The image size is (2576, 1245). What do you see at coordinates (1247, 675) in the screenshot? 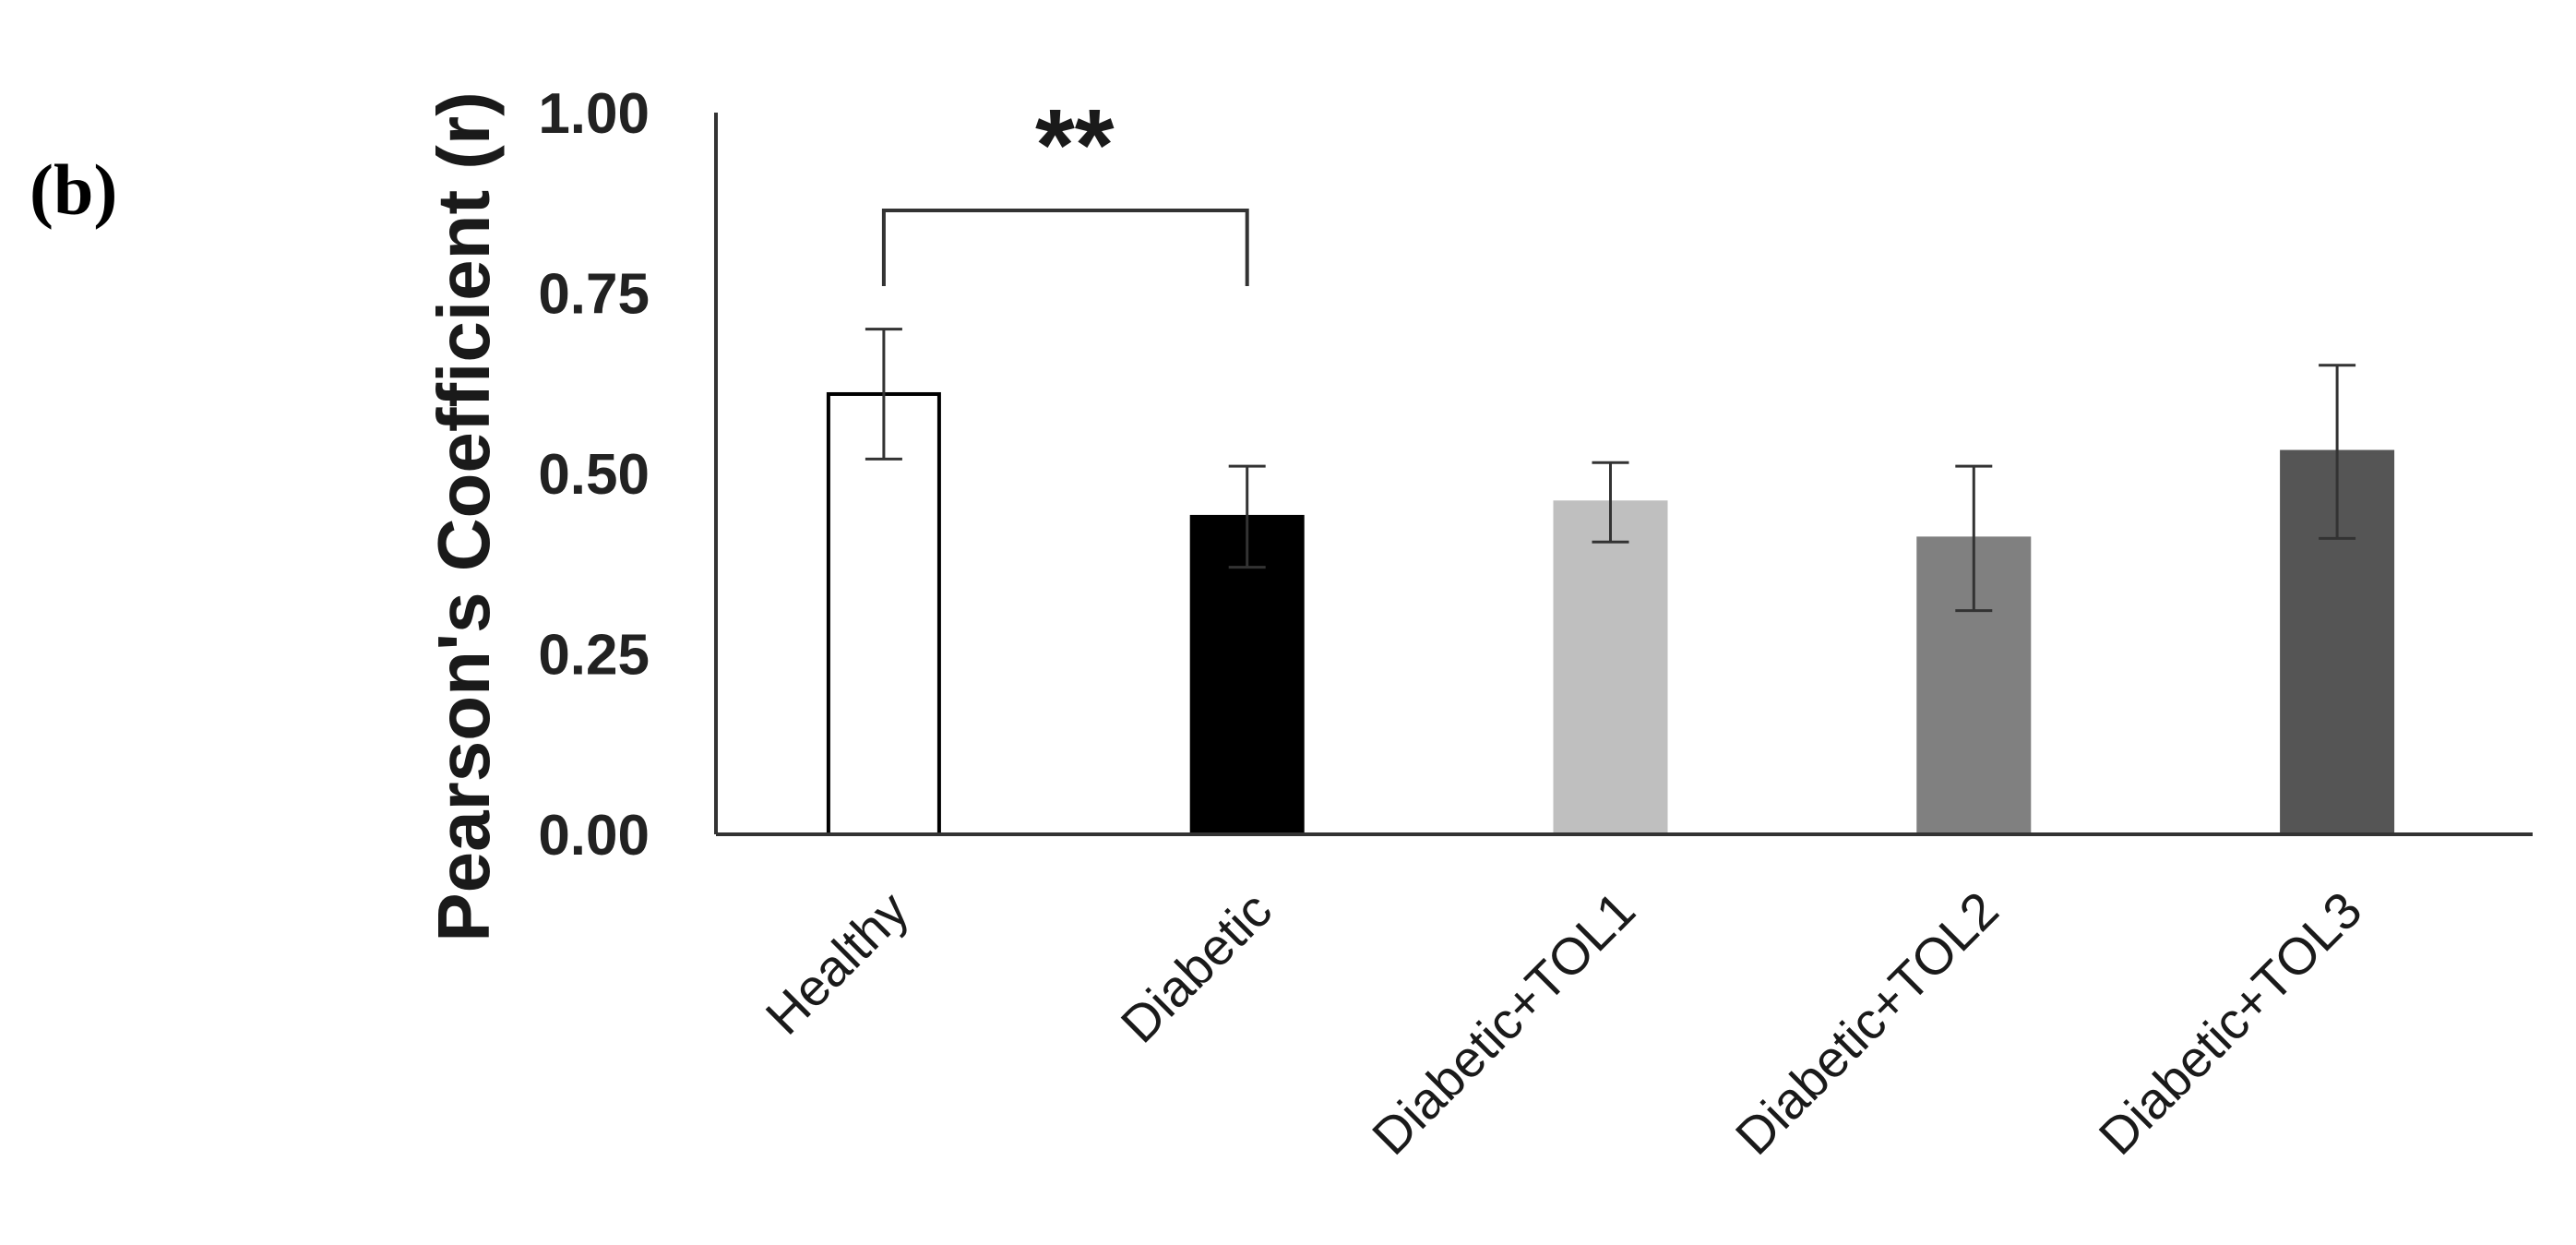
I see `bar-diabetic` at bounding box center [1247, 675].